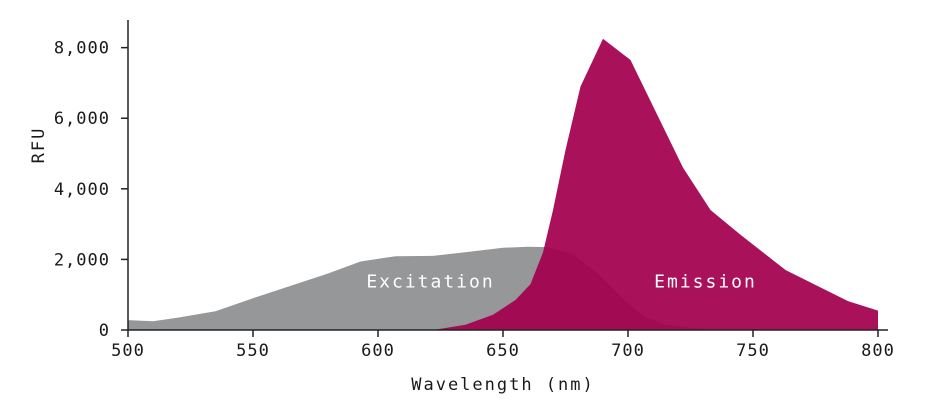 This screenshot has height=400, width=940. I want to click on y-tick-label: 0, so click(104, 331).